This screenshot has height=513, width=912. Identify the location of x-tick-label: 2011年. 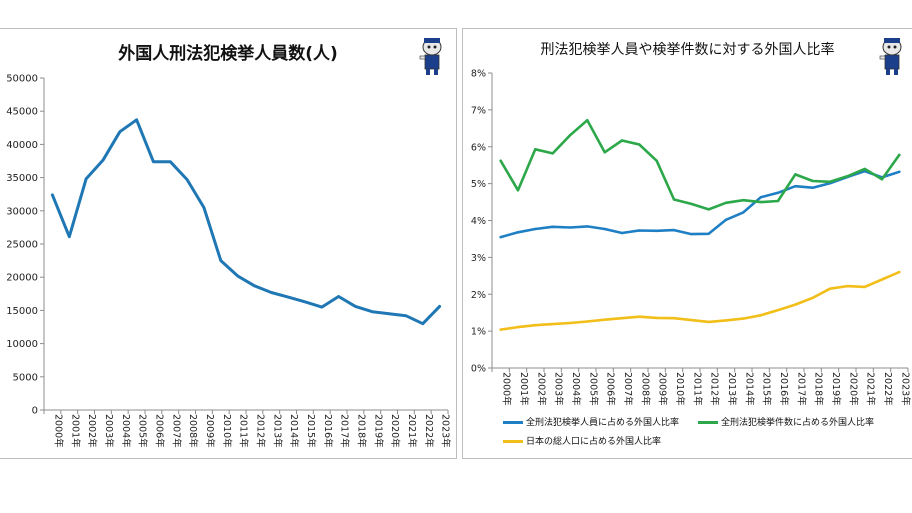
(697, 389).